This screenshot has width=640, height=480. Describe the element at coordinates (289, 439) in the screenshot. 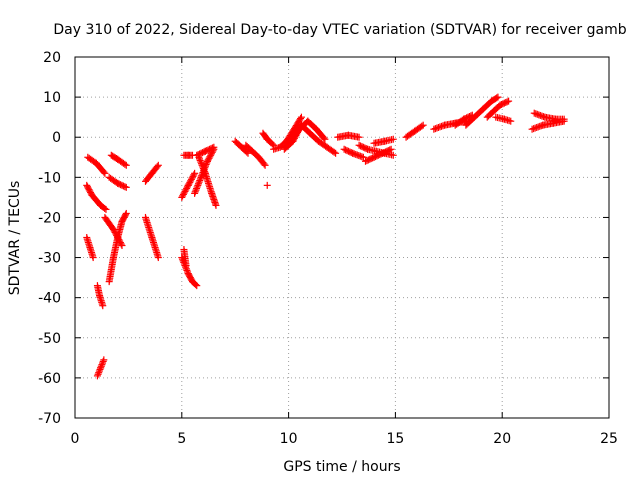

I see `x-tick-label: 10` at that location.